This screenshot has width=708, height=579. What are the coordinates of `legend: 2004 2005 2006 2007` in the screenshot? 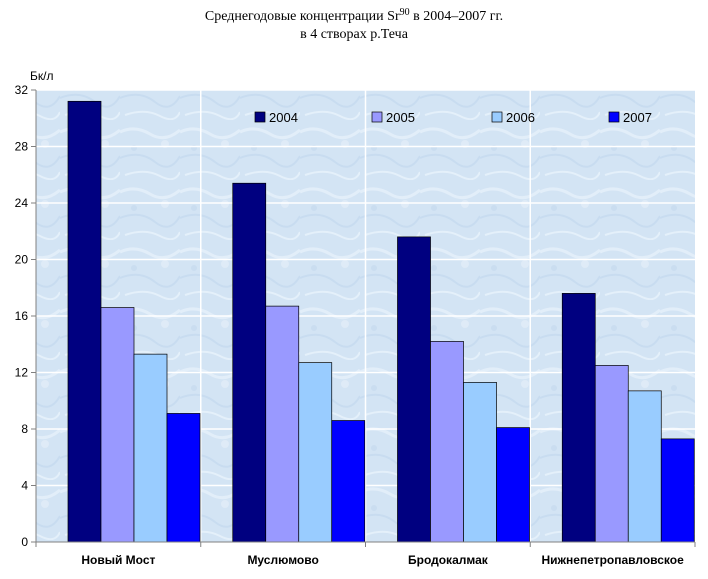 It's located at (453, 117).